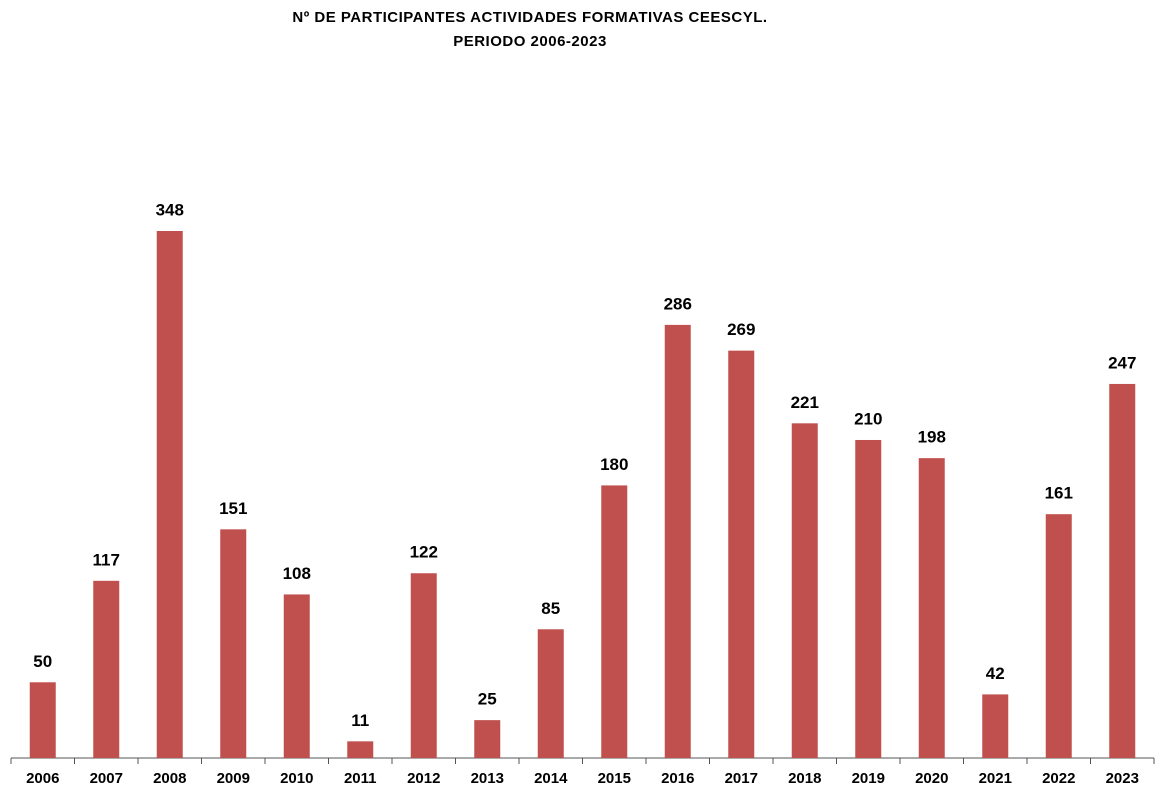 This screenshot has height=789, width=1155. I want to click on x-tick-label: 2013, so click(487, 778).